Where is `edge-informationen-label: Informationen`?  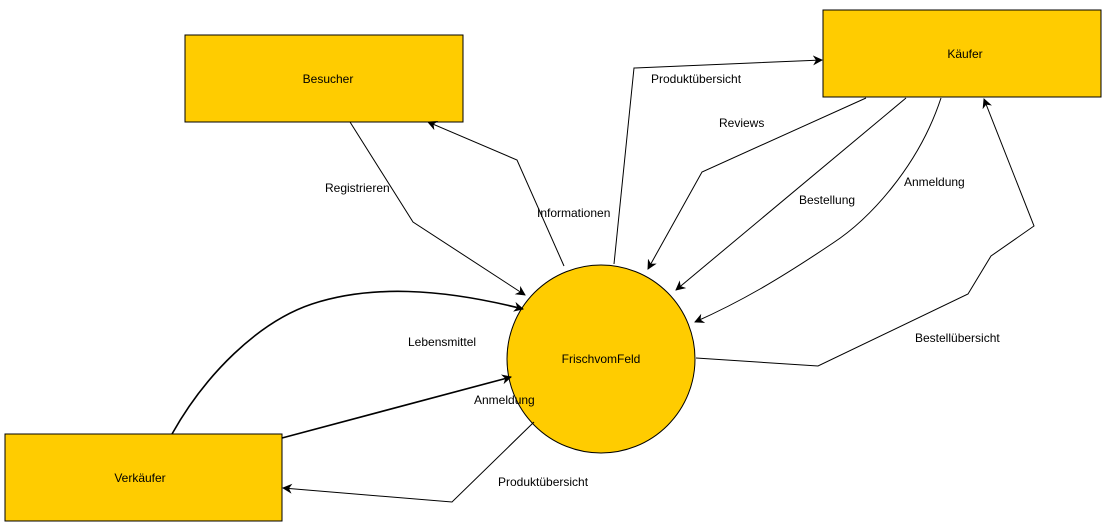 edge-informationen-label: Informationen is located at coordinates (573, 213).